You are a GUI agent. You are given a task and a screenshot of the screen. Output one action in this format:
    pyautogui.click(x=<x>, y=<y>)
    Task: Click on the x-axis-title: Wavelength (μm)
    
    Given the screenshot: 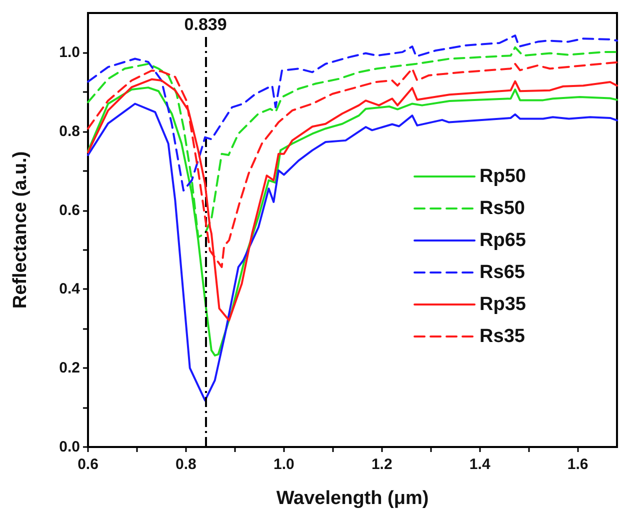 What is the action you would take?
    pyautogui.click(x=352, y=498)
    